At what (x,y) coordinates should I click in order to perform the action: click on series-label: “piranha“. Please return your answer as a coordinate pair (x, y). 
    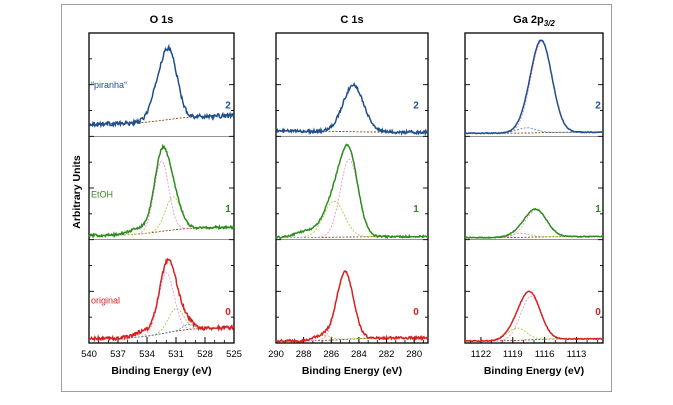
    Looking at the image, I should click on (109, 85).